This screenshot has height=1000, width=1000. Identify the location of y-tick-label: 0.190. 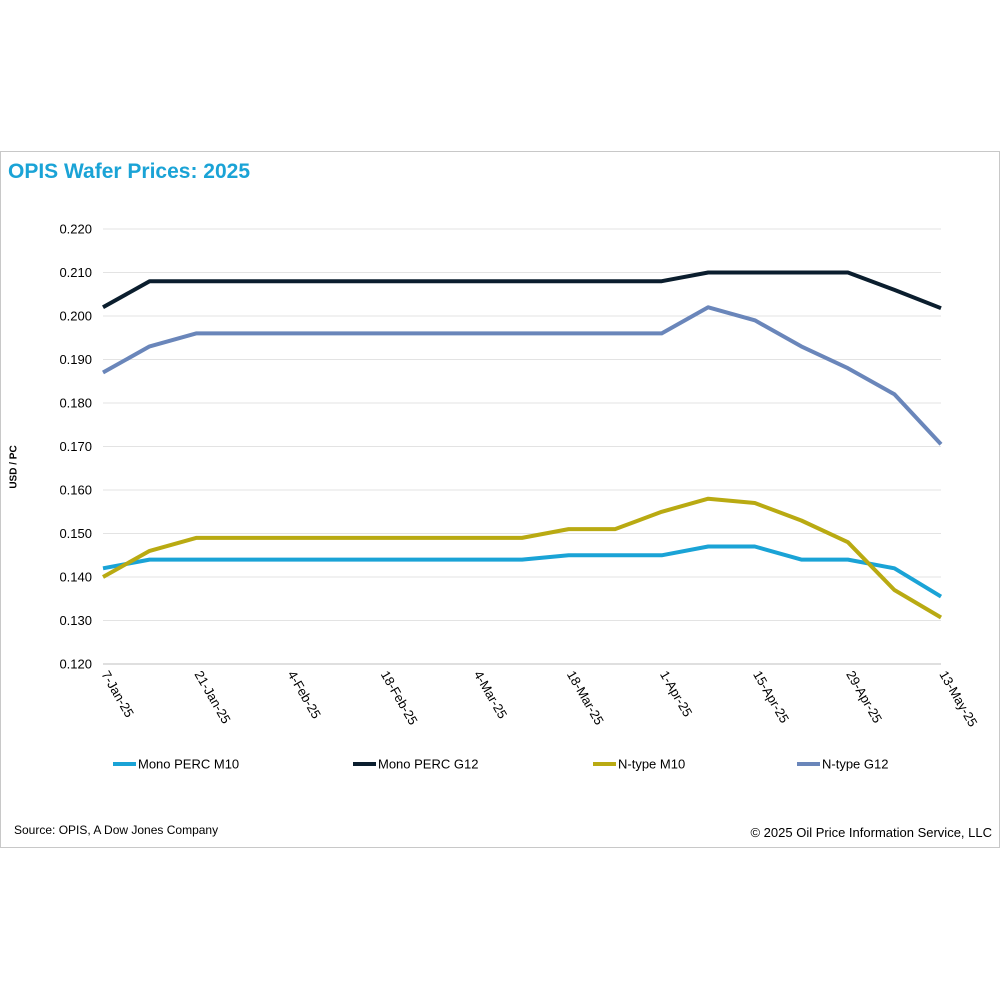
(75, 359).